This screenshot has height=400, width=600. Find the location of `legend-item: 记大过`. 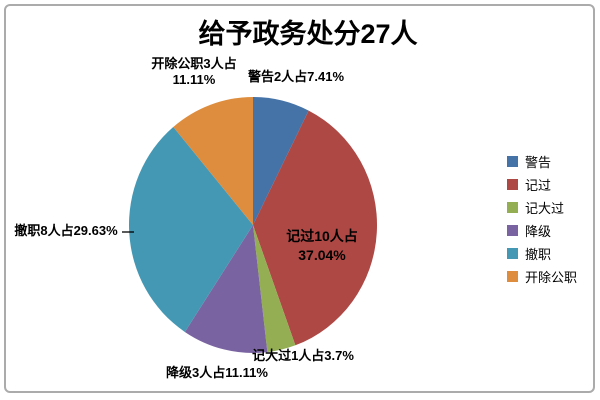

legend-item: 记大过 is located at coordinates (542, 207).